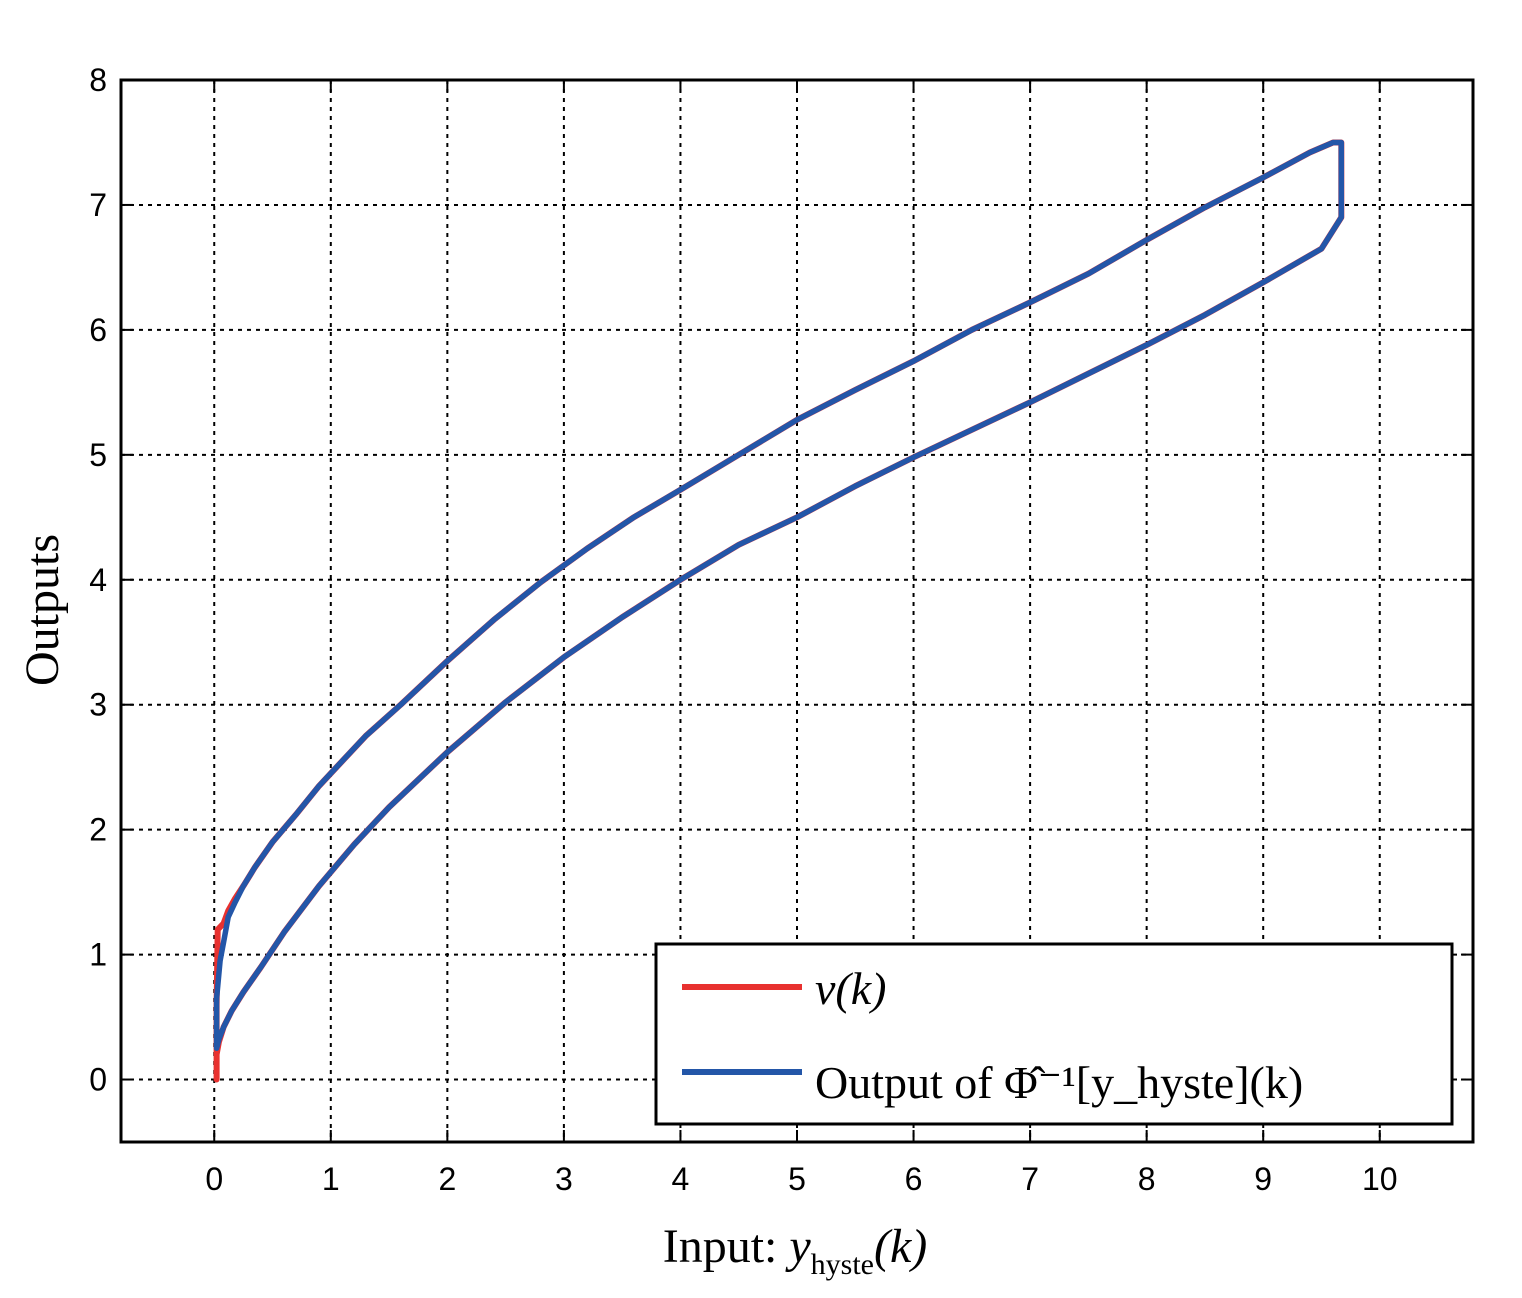 This screenshot has height=1298, width=1522. Describe the element at coordinates (331, 1179) in the screenshot. I see `x-tick-label: 1` at that location.